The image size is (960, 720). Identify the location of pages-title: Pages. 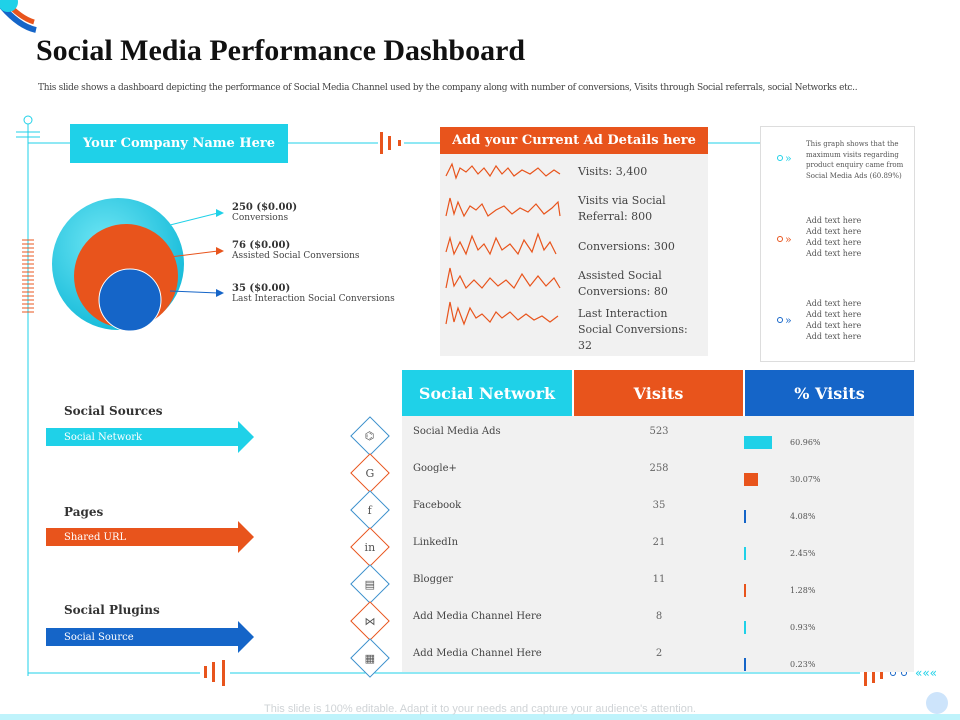
(84, 512).